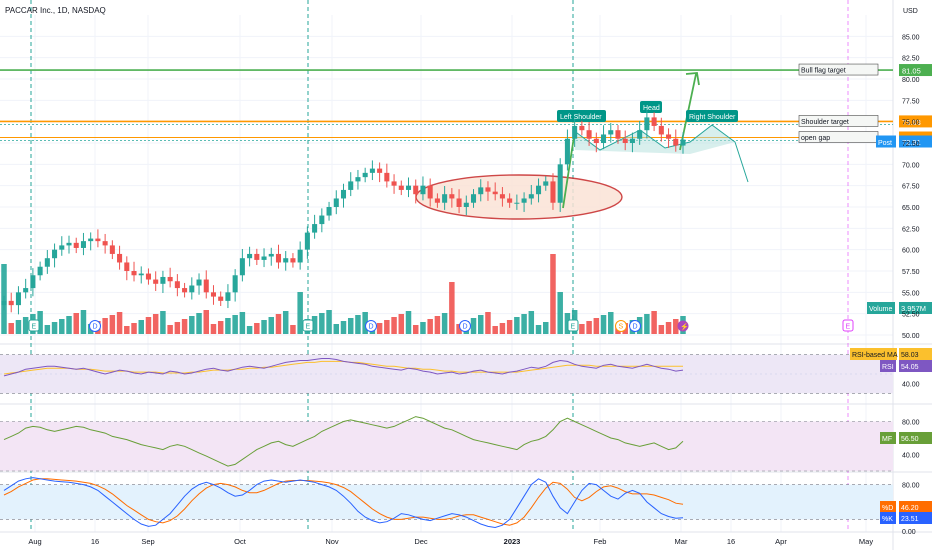 Image resolution: width=932 pixels, height=550 pixels. I want to click on indicator-tick-label: 80.00, so click(911, 423).